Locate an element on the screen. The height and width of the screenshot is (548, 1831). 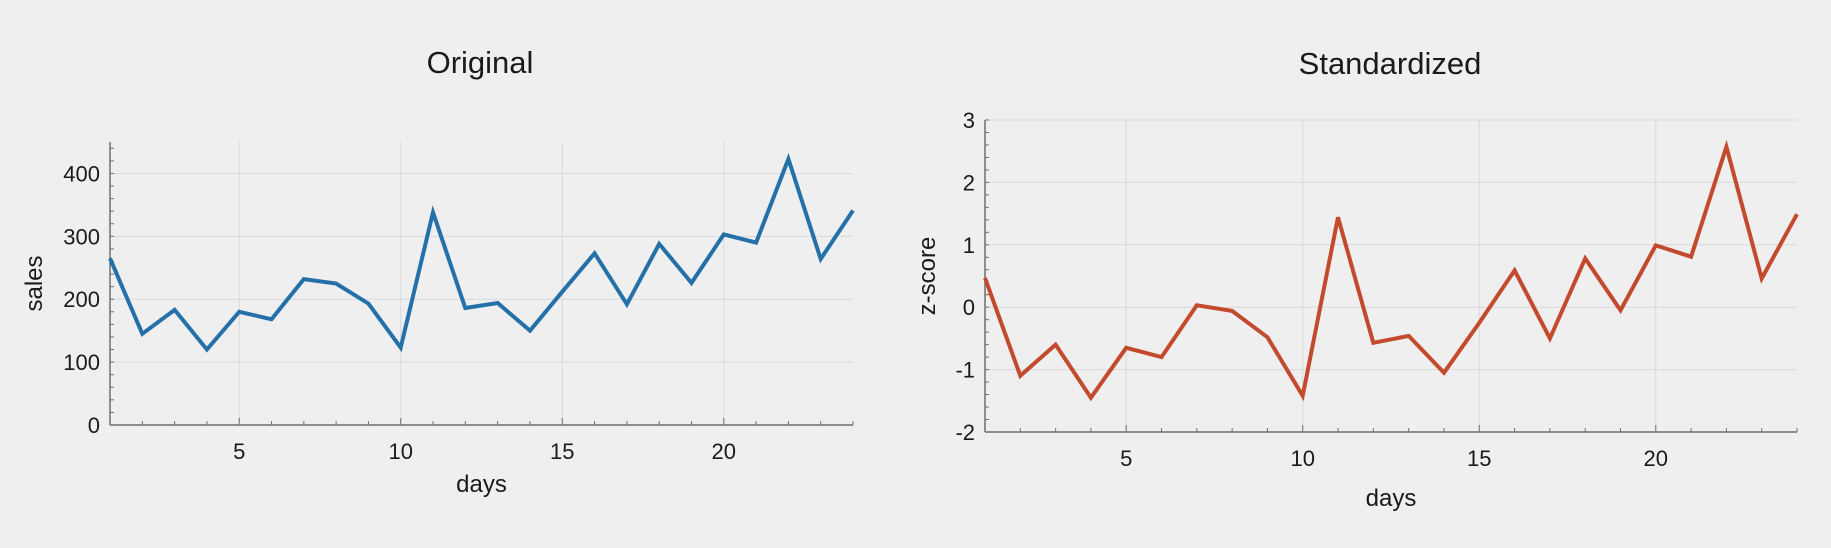
chart-title: Original is located at coordinates (480, 62).